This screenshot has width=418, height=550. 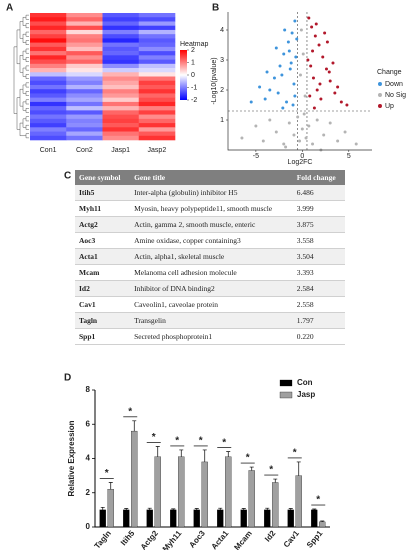 What do you see at coordinates (395, 95) in the screenshot?
I see `legend-label: No Sig` at bounding box center [395, 95].